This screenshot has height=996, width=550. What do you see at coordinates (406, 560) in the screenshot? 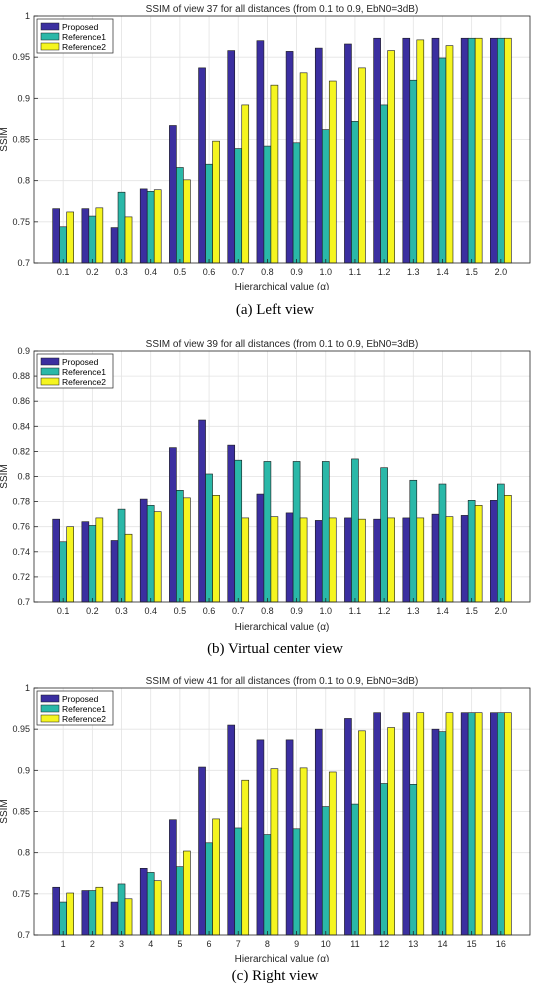
I see `bar-proposed-1.3` at bounding box center [406, 560].